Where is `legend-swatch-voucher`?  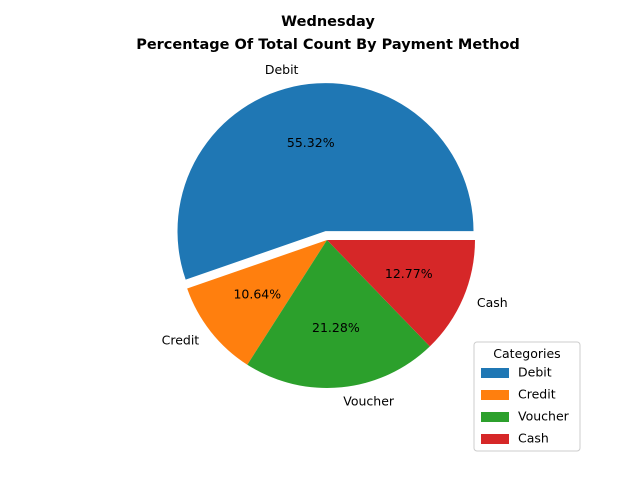 legend-swatch-voucher is located at coordinates (495, 417).